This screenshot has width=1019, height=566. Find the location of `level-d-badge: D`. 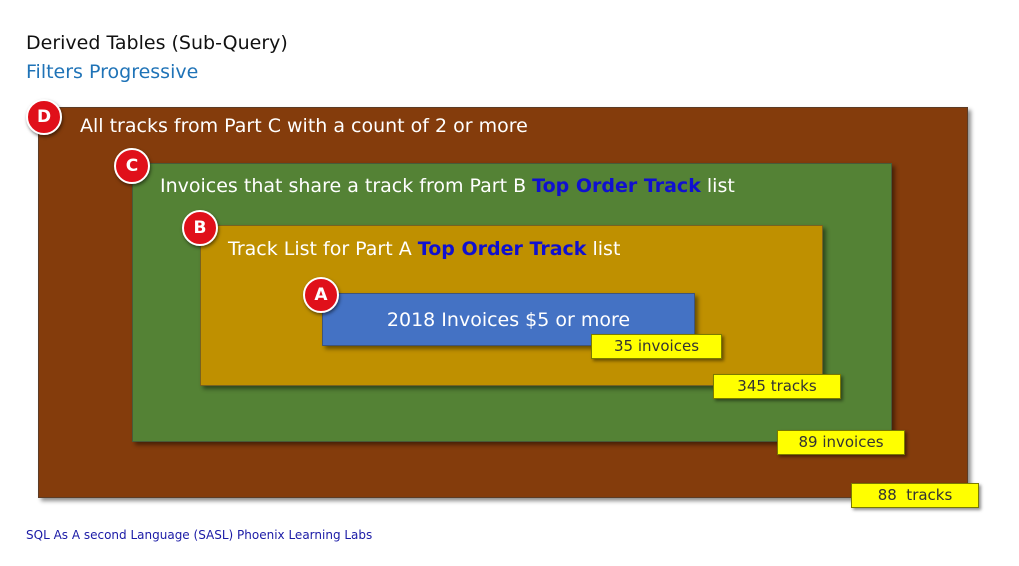

level-d-badge: D is located at coordinates (44, 117).